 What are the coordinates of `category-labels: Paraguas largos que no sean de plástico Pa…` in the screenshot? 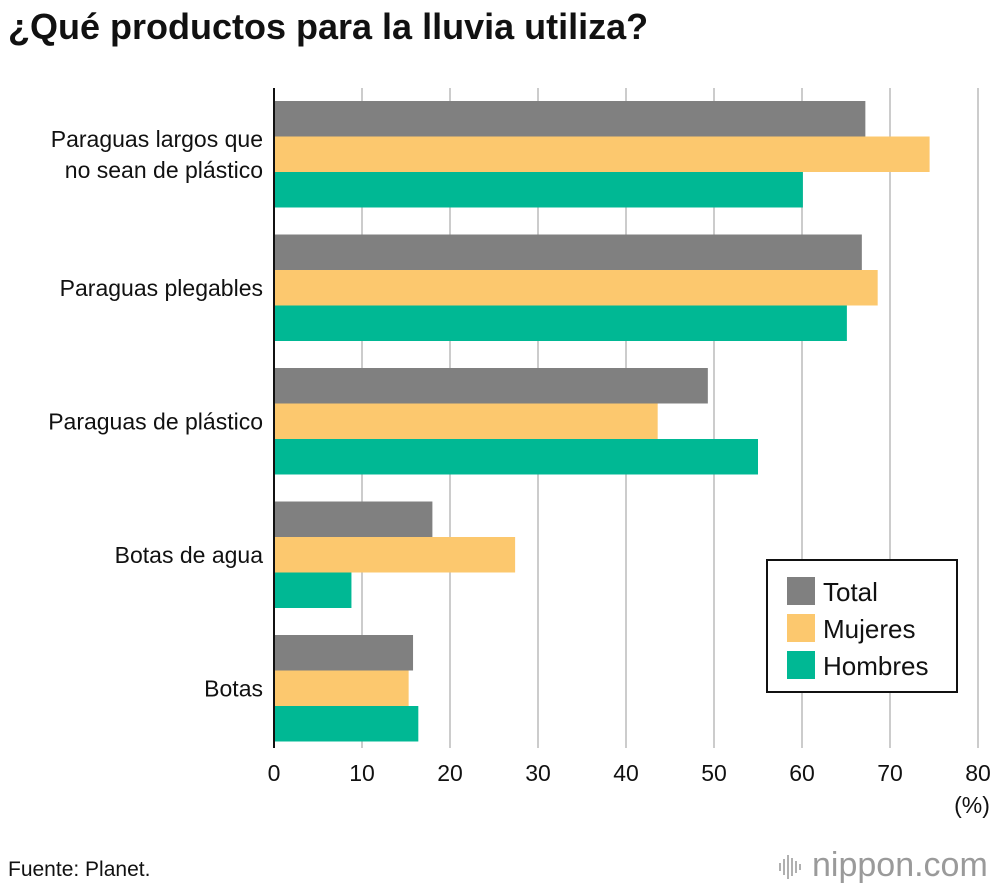 It's located at (155, 414).